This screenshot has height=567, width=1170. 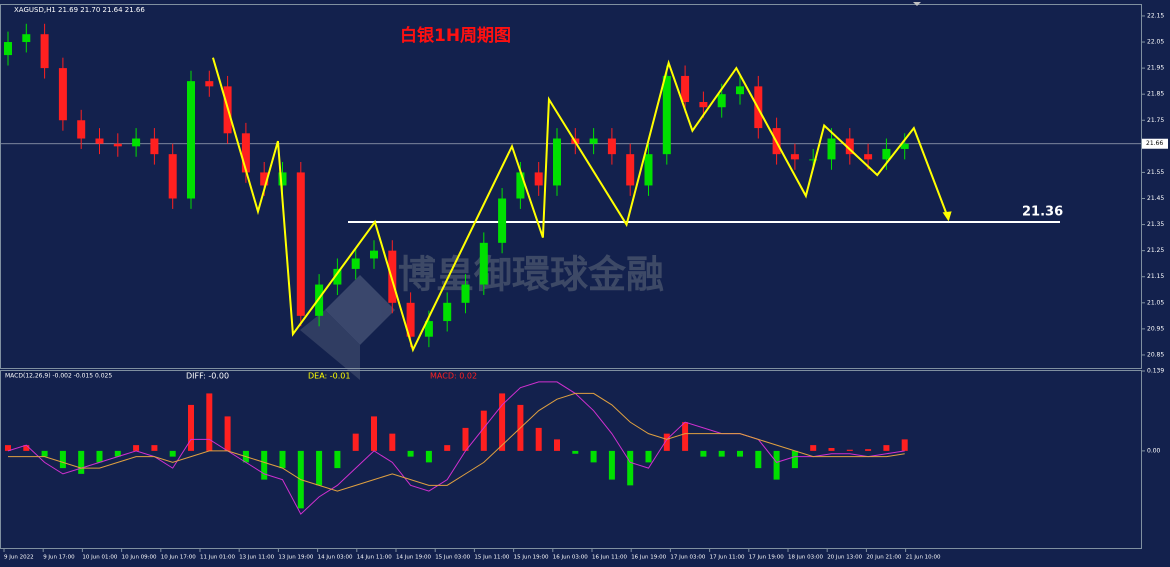 I want to click on y-tick-label: 22.05, so click(x=1155, y=42).